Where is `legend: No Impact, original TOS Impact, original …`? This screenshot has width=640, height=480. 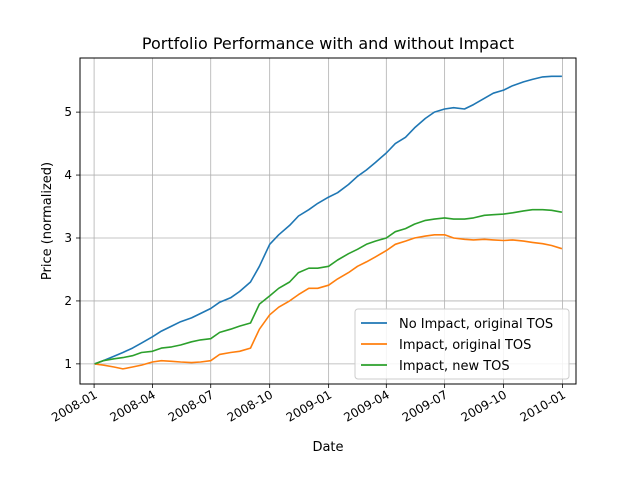 legend: No Impact, original TOS Impact, original … is located at coordinates (462, 344).